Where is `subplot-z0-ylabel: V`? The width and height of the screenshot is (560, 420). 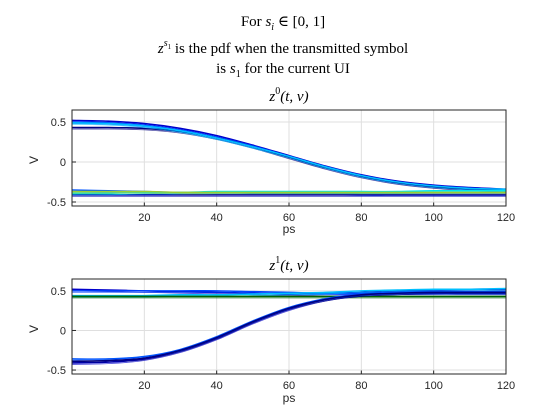
subplot-z0-ylabel: V is located at coordinates (34, 160).